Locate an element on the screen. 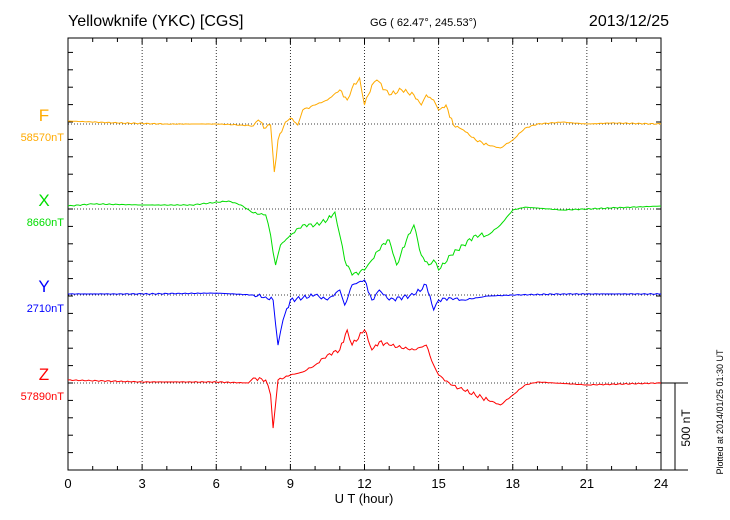 Image resolution: width=730 pixels, height=520 pixels. x-tick-label: 6 is located at coordinates (216, 483).